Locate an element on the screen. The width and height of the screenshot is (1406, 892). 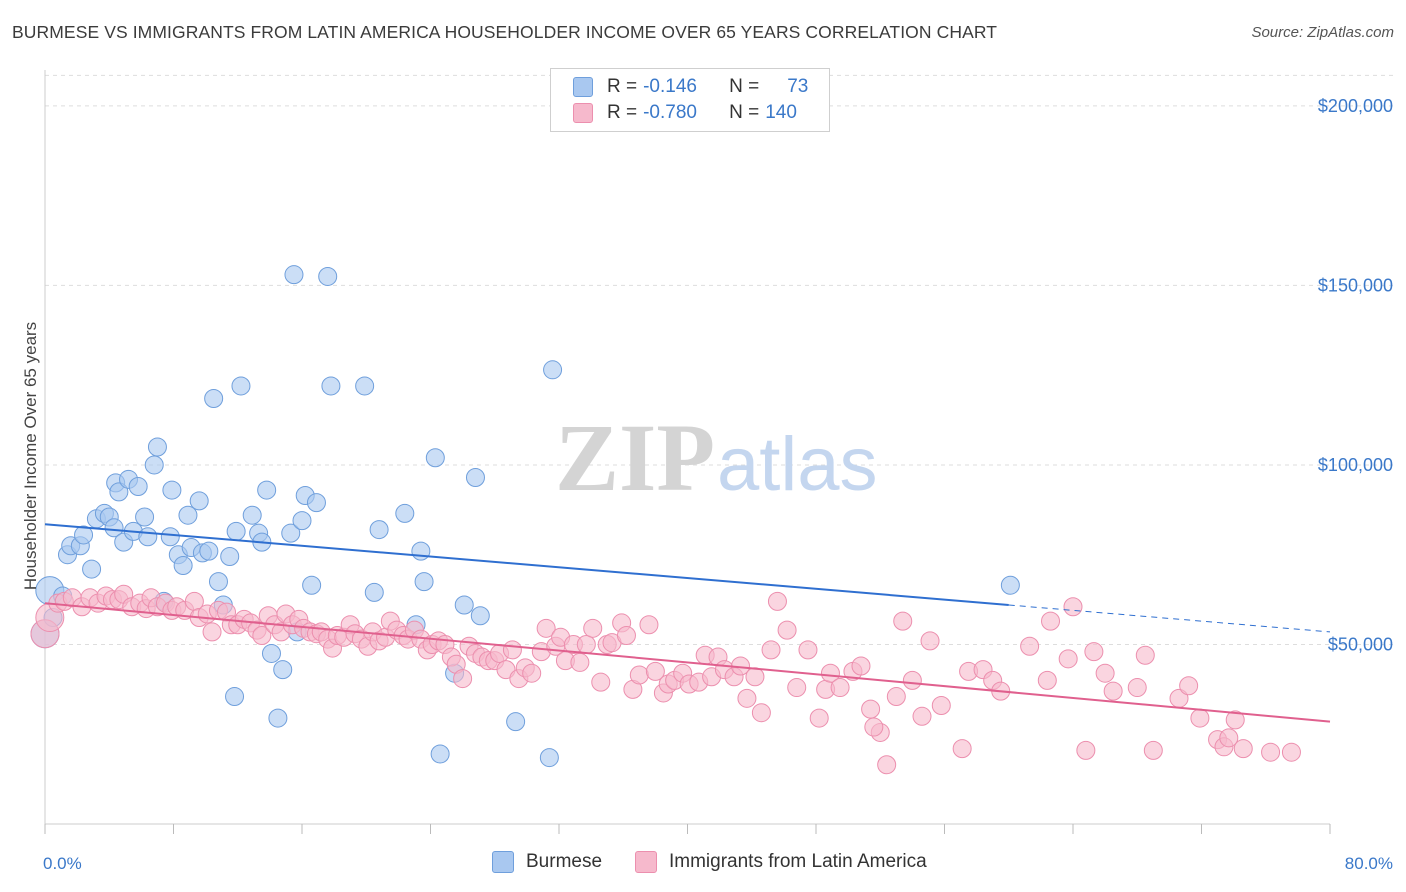
watermark-zip: ZIP is located at coordinates (635, 457).